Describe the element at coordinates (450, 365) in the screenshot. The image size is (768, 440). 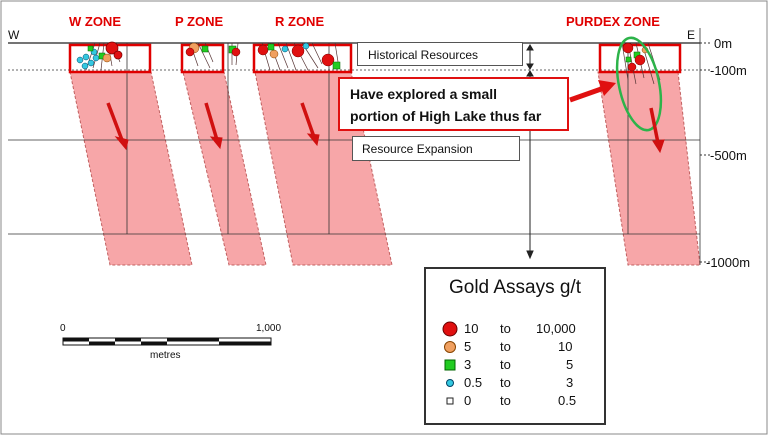
I see `green-square-icon` at that location.